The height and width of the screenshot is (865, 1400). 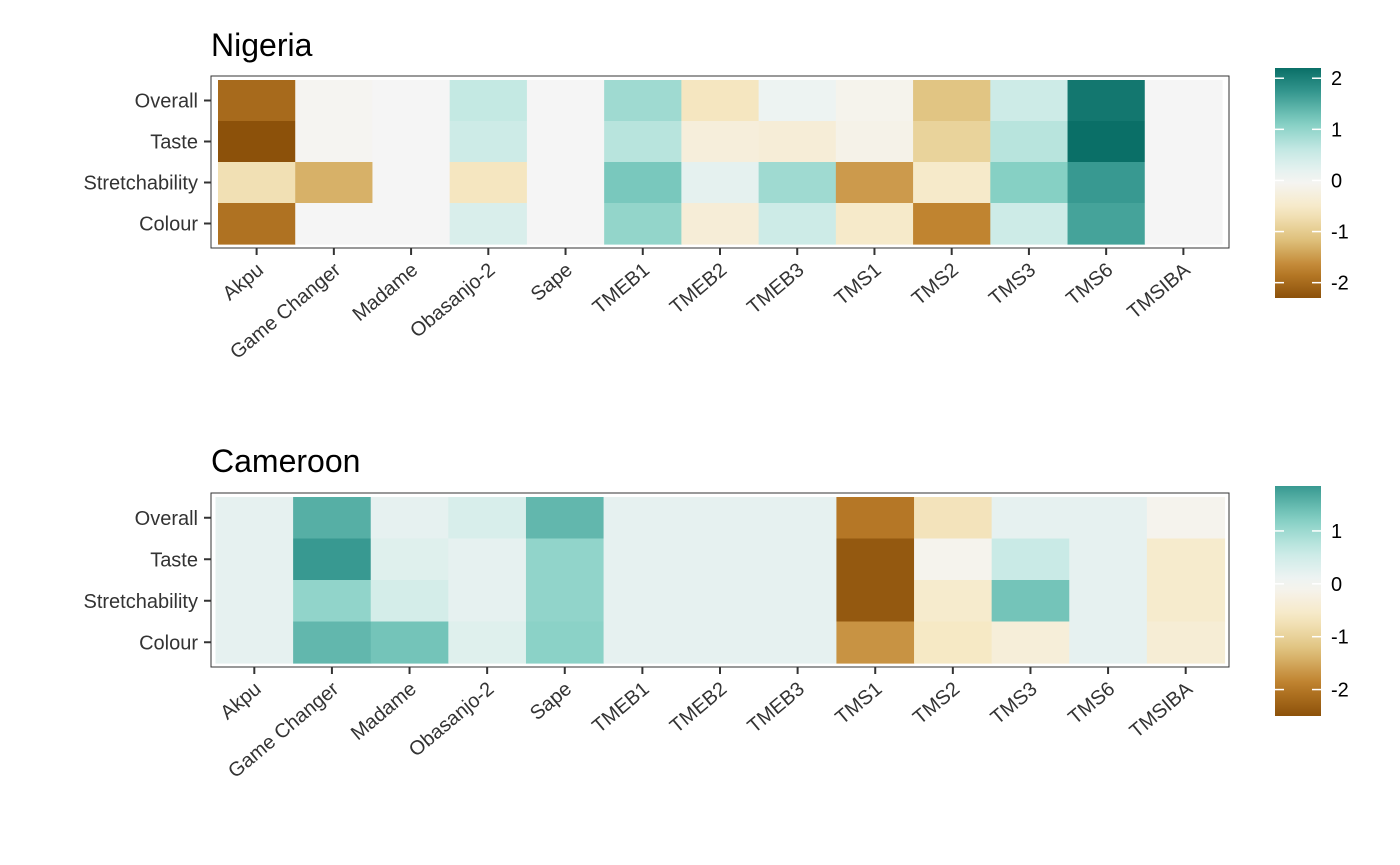 I want to click on heatmap-cell-overall-tmsiba, so click(x=1183, y=101).